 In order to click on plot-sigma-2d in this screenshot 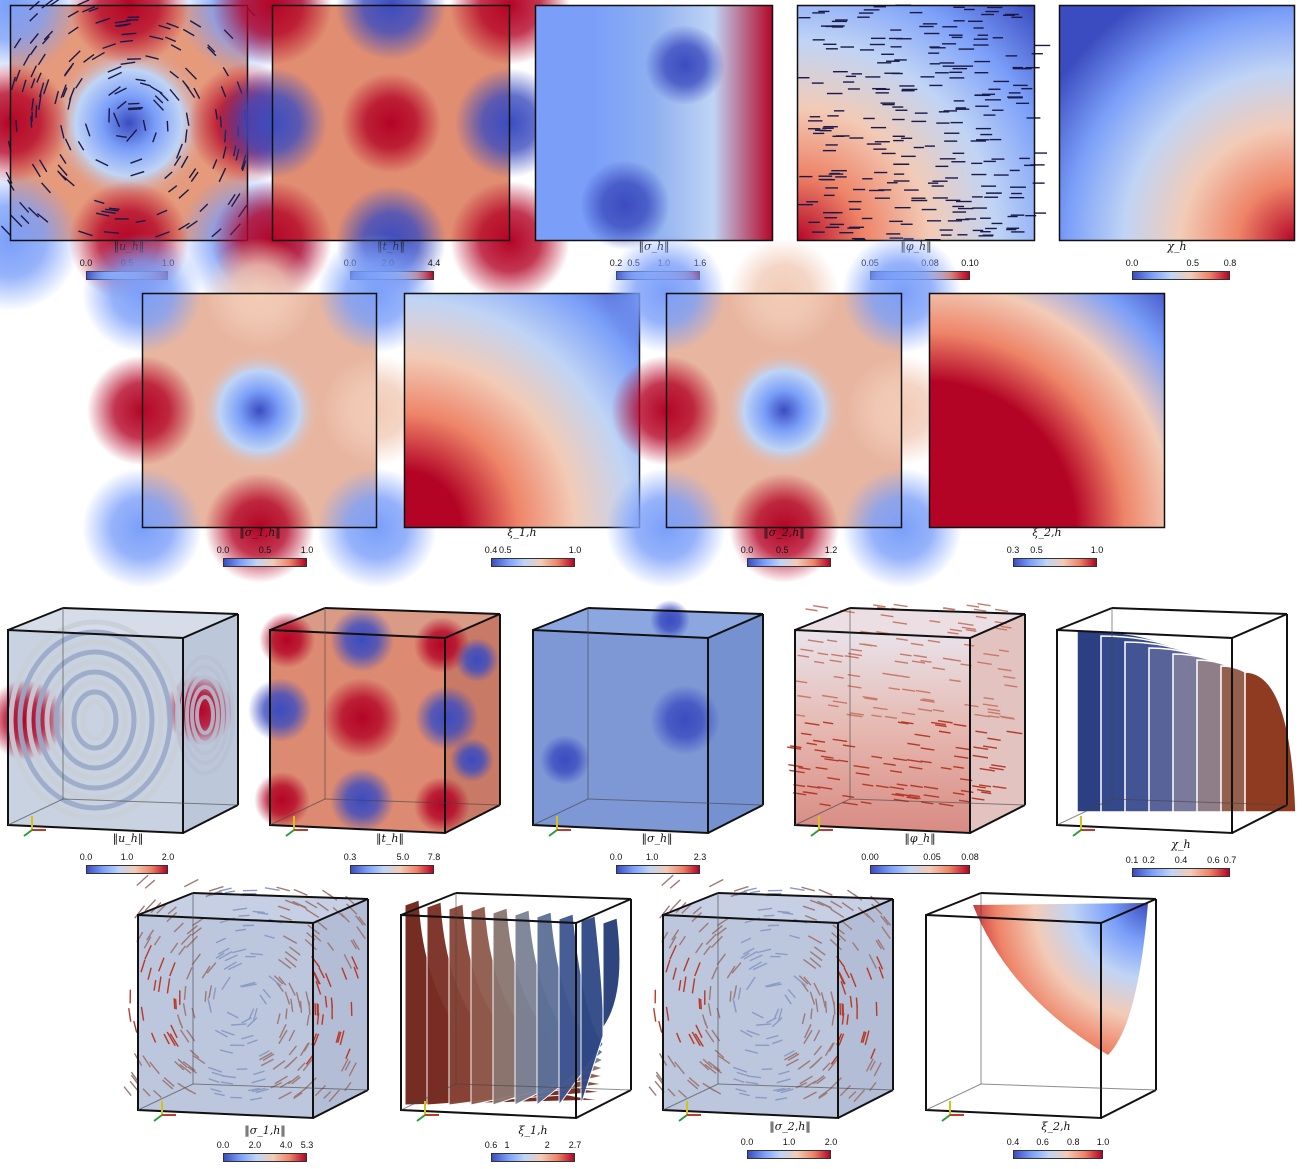, I will do `click(654, 127)`.